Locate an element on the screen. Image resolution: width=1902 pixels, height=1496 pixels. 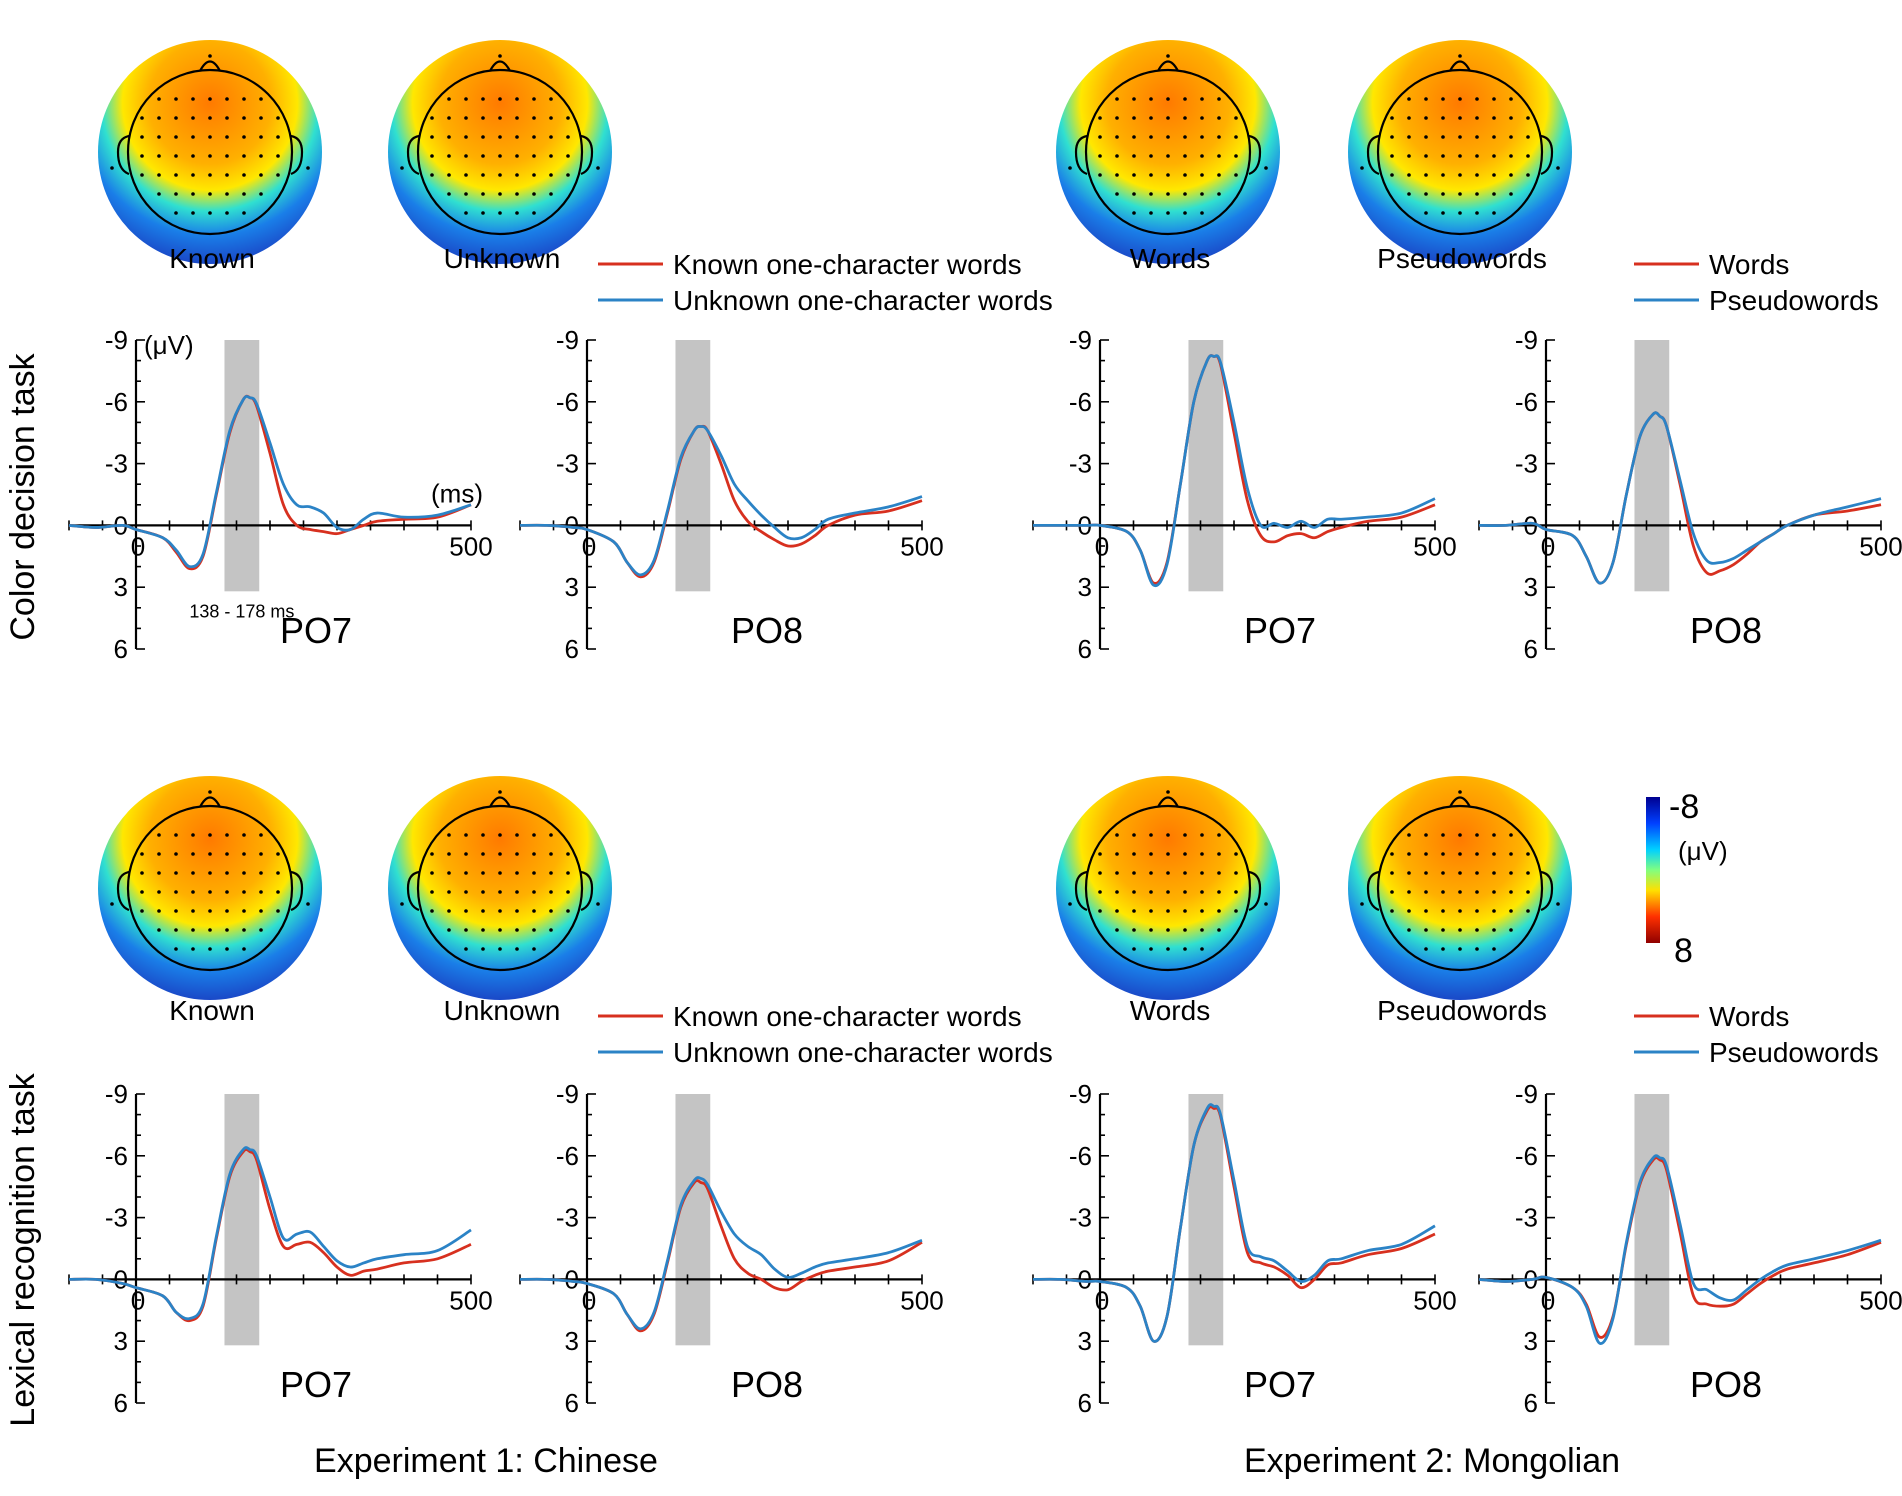
channel-label: PO8 is located at coordinates (767, 1384).